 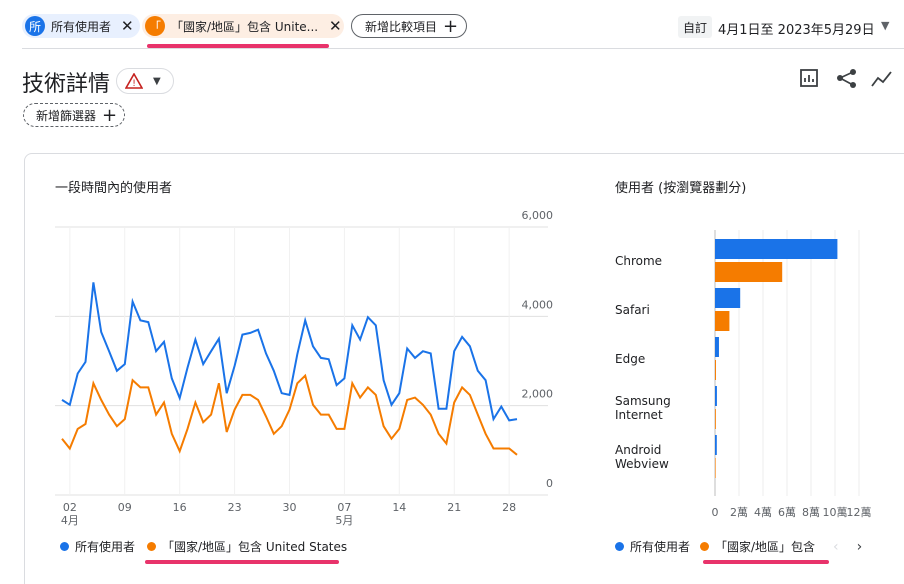 I want to click on chip-badge: 所, so click(x=35, y=26).